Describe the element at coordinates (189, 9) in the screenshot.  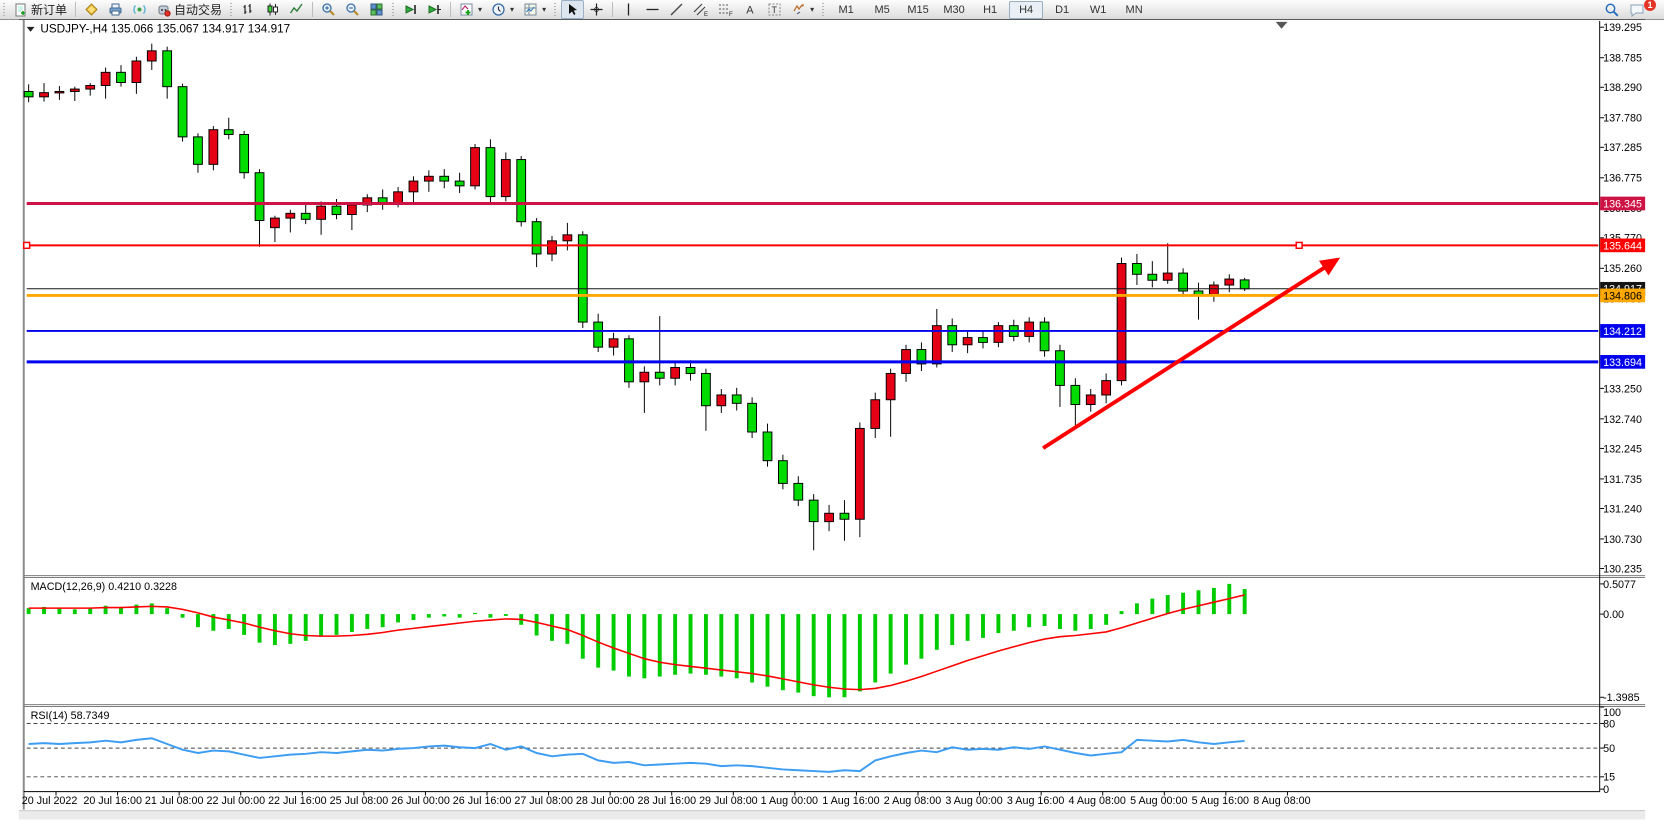
I see `autotrading-button: 自动交易` at that location.